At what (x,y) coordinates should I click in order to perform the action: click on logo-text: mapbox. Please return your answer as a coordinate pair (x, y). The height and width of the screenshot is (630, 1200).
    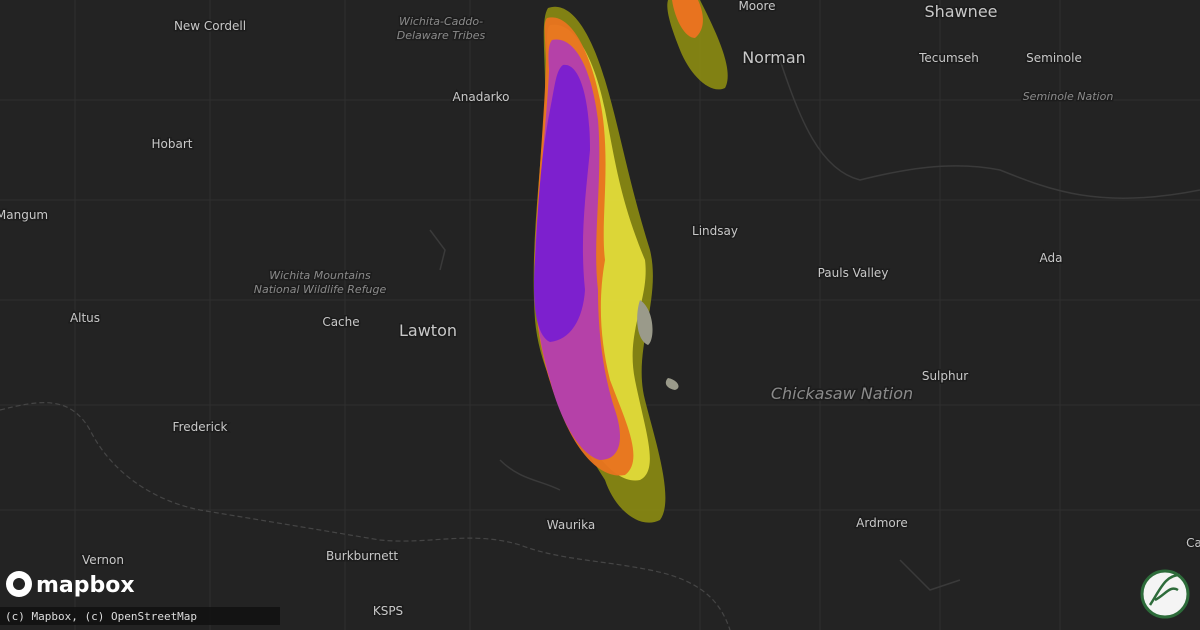
    Looking at the image, I should click on (85, 585).